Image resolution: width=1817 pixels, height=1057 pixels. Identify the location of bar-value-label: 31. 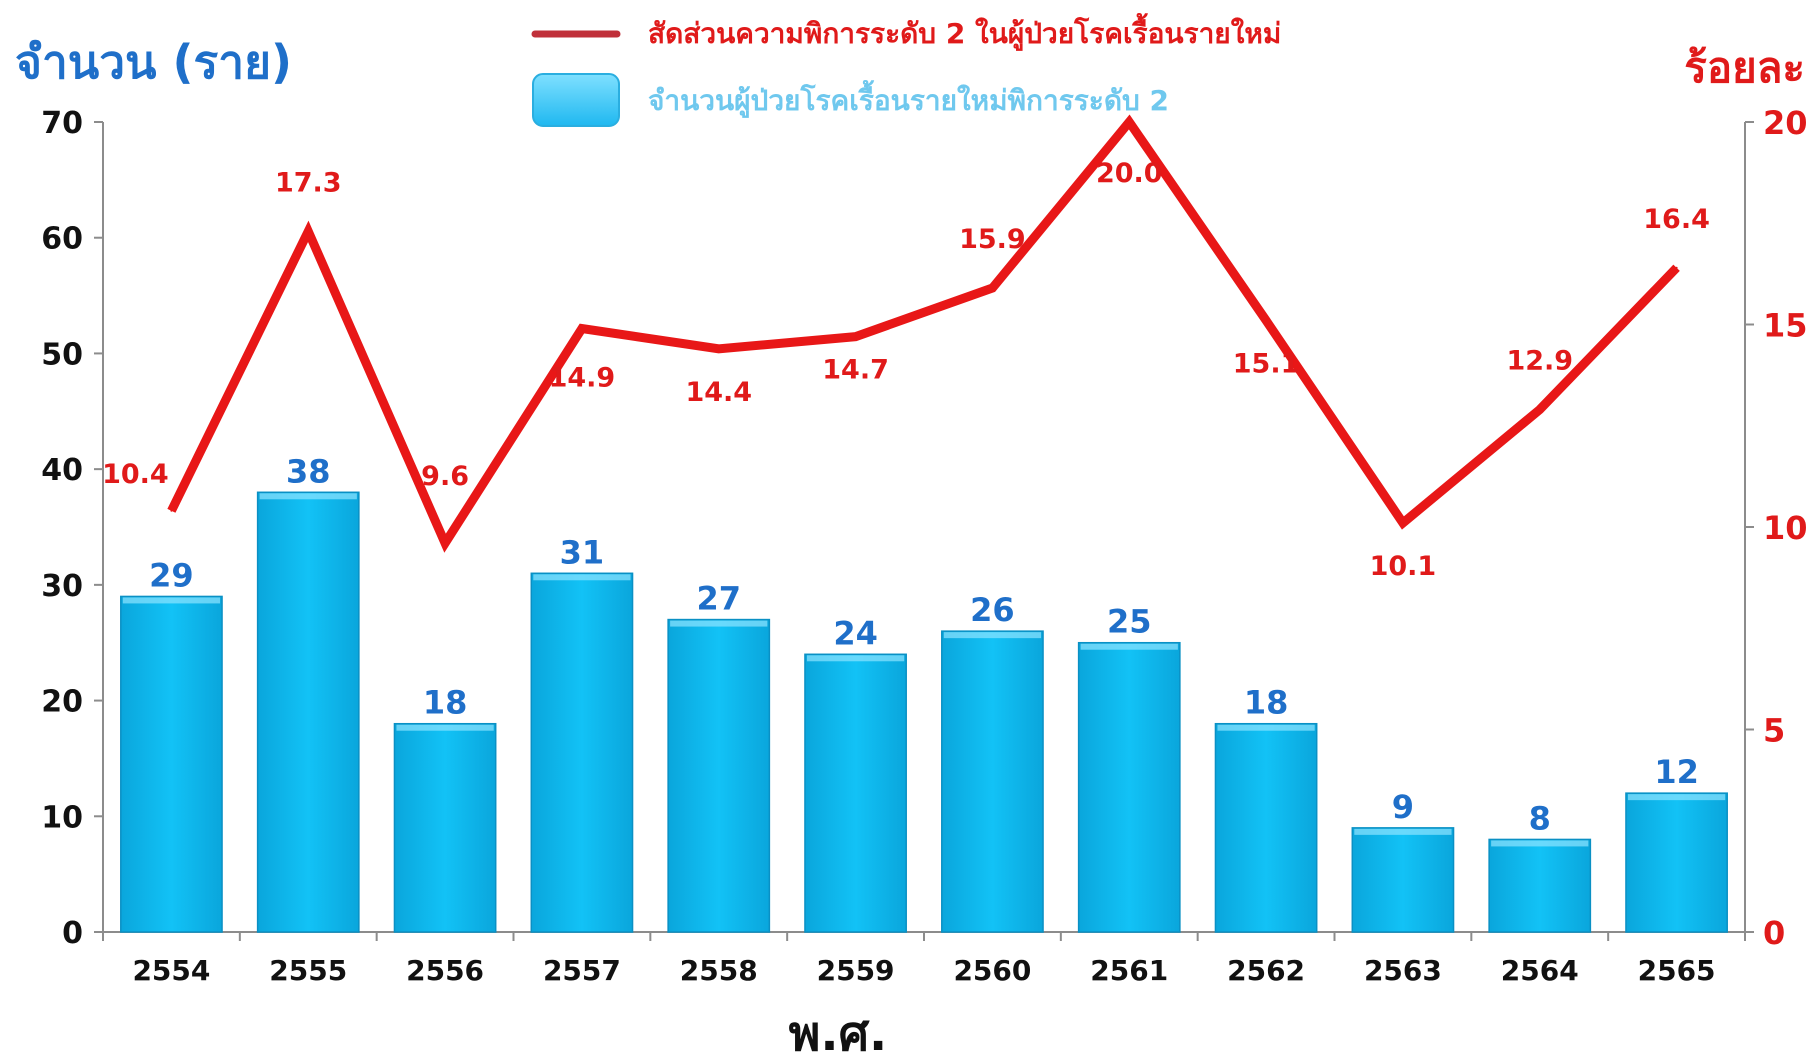
(582, 552).